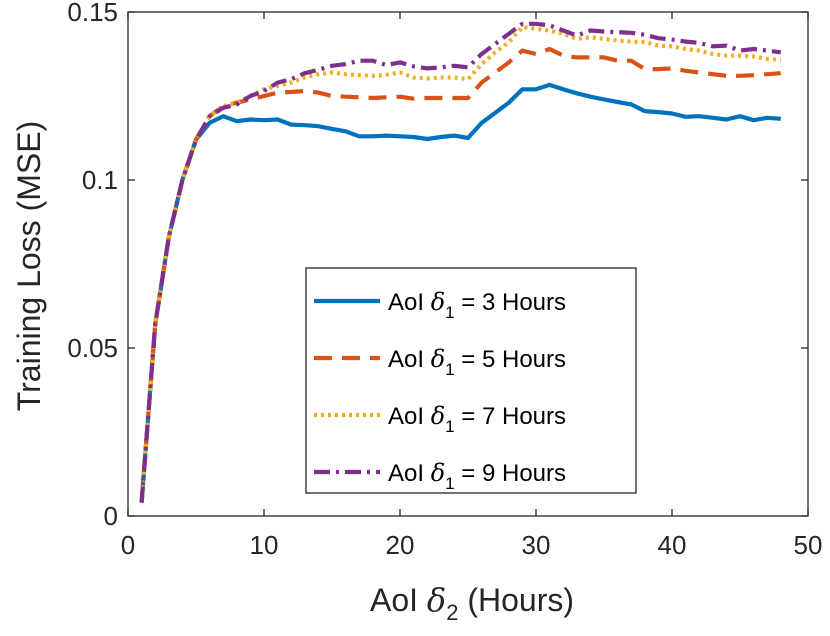 The image size is (830, 636). I want to click on y-tick-label: 0.1, so click(100, 180).